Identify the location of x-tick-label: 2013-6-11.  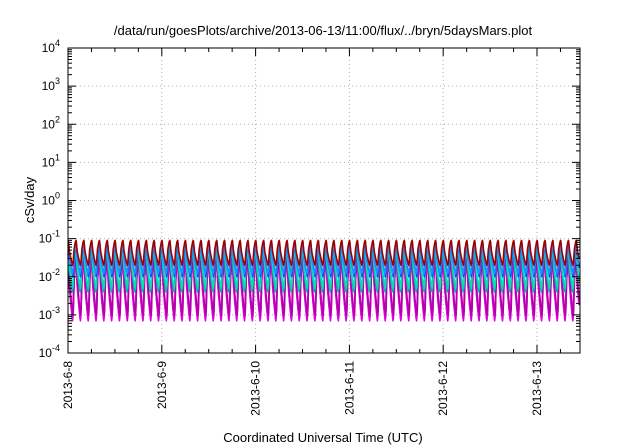
(349, 388).